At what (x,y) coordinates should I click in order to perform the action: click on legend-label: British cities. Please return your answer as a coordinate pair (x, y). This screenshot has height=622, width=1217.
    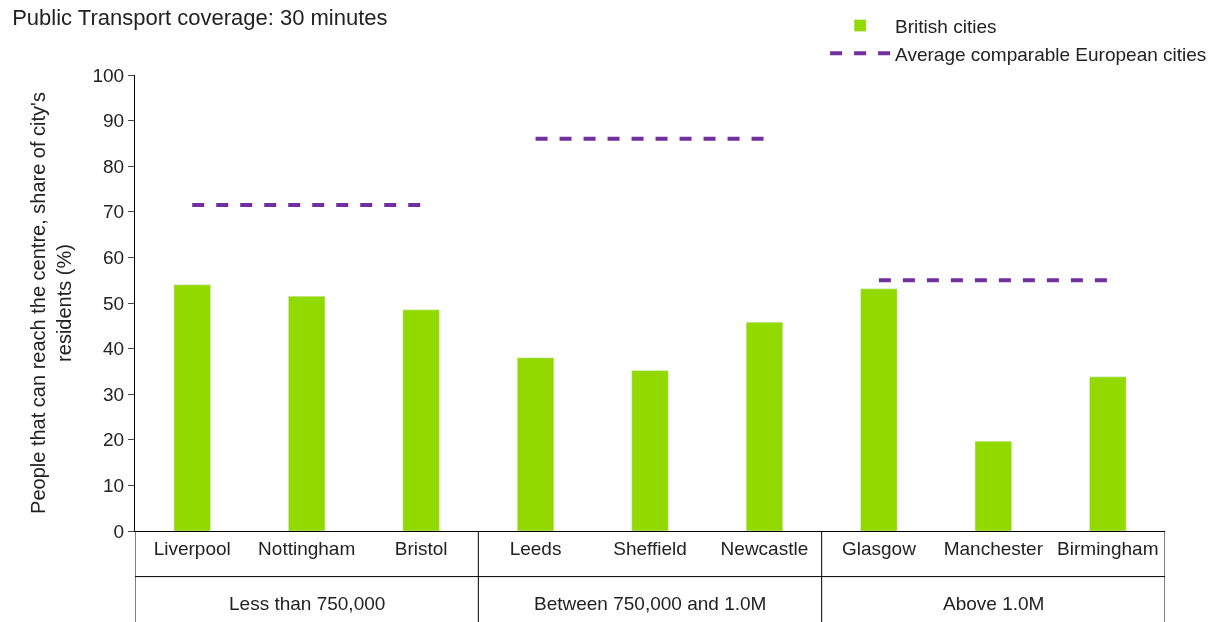
    Looking at the image, I should click on (946, 26).